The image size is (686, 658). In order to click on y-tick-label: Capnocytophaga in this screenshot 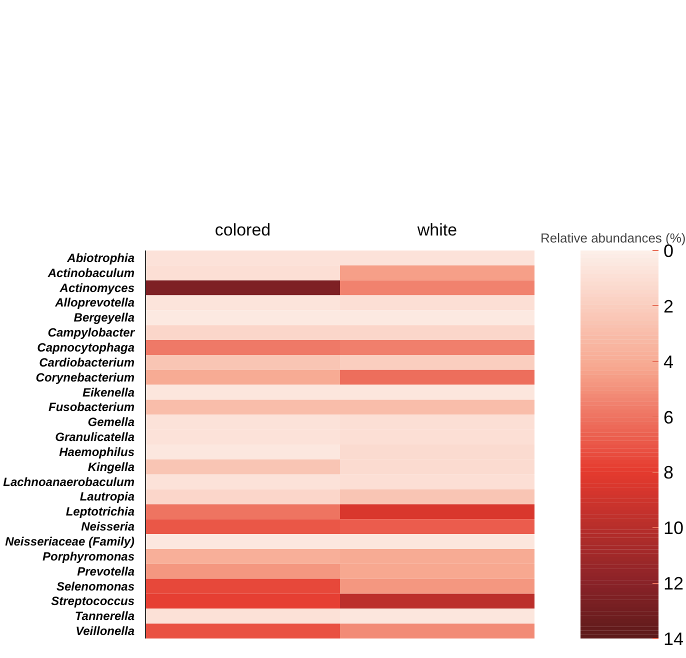, I will do `click(86, 347)`.